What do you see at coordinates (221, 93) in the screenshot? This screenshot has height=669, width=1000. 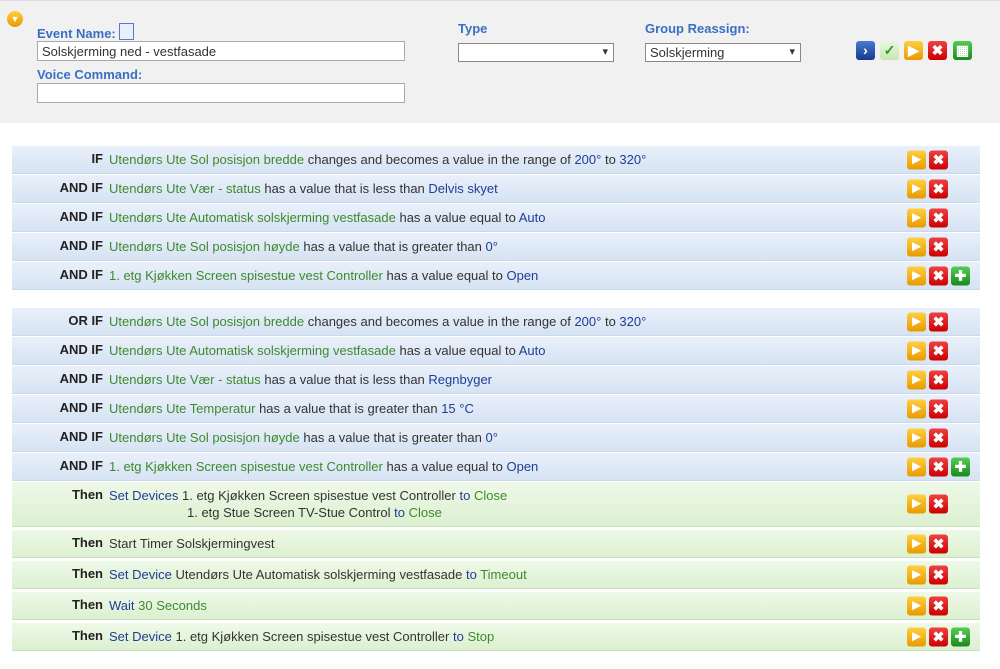 I see `voice-input` at bounding box center [221, 93].